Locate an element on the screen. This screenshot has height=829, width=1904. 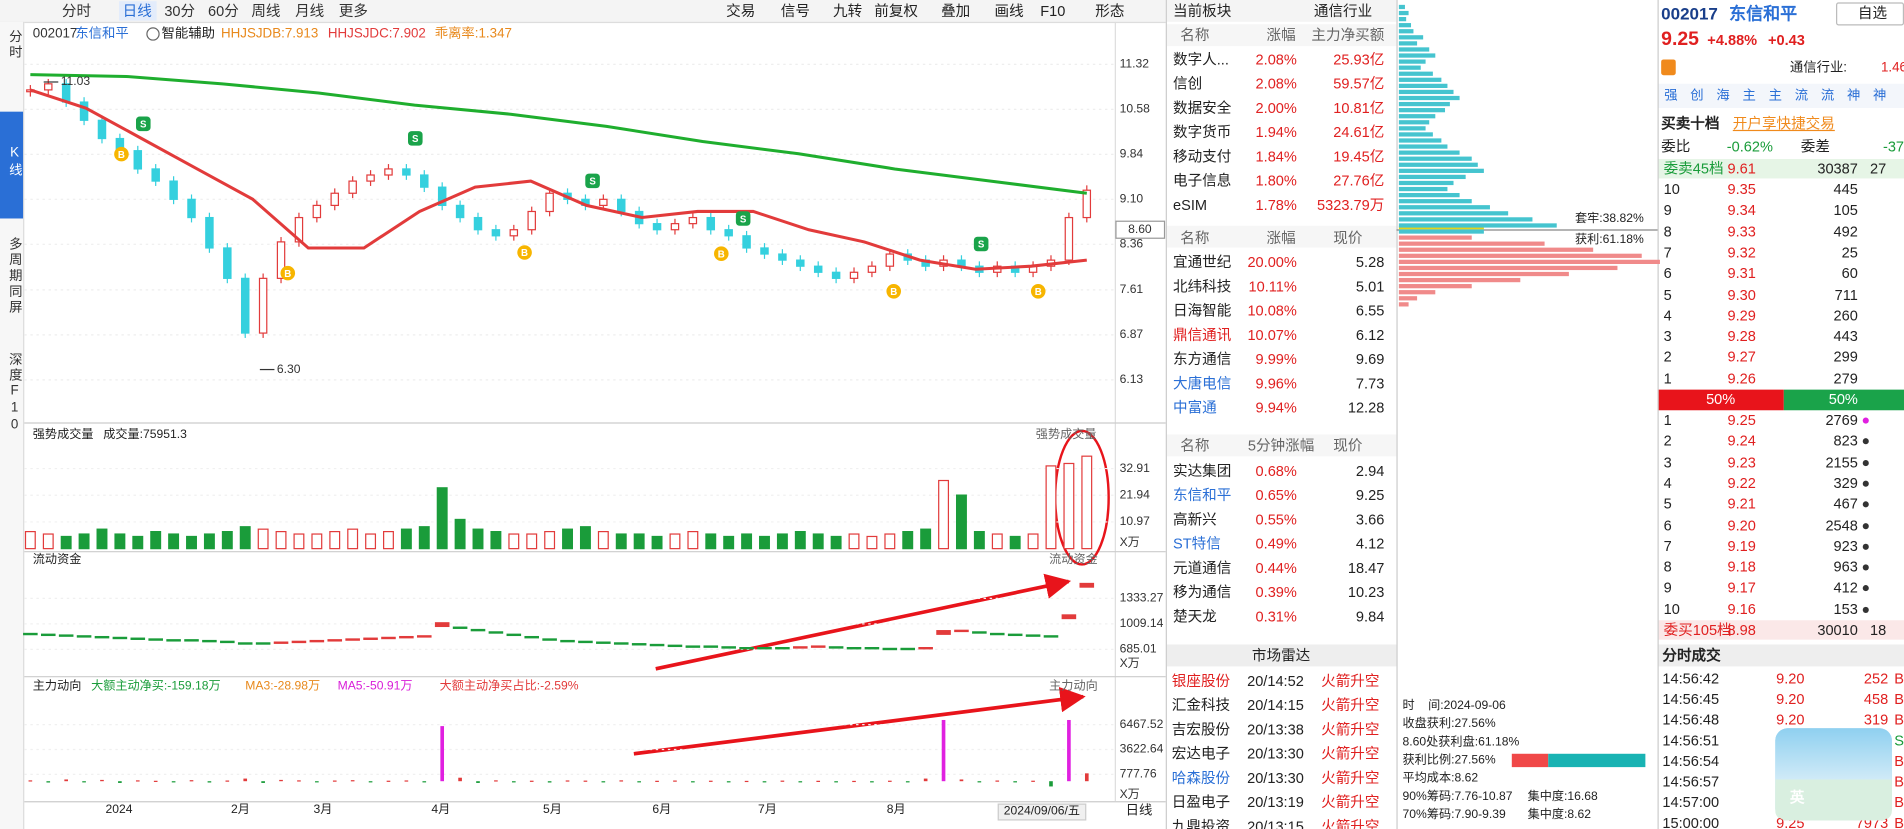
row-name: 高新兴 is located at coordinates (1195, 520).